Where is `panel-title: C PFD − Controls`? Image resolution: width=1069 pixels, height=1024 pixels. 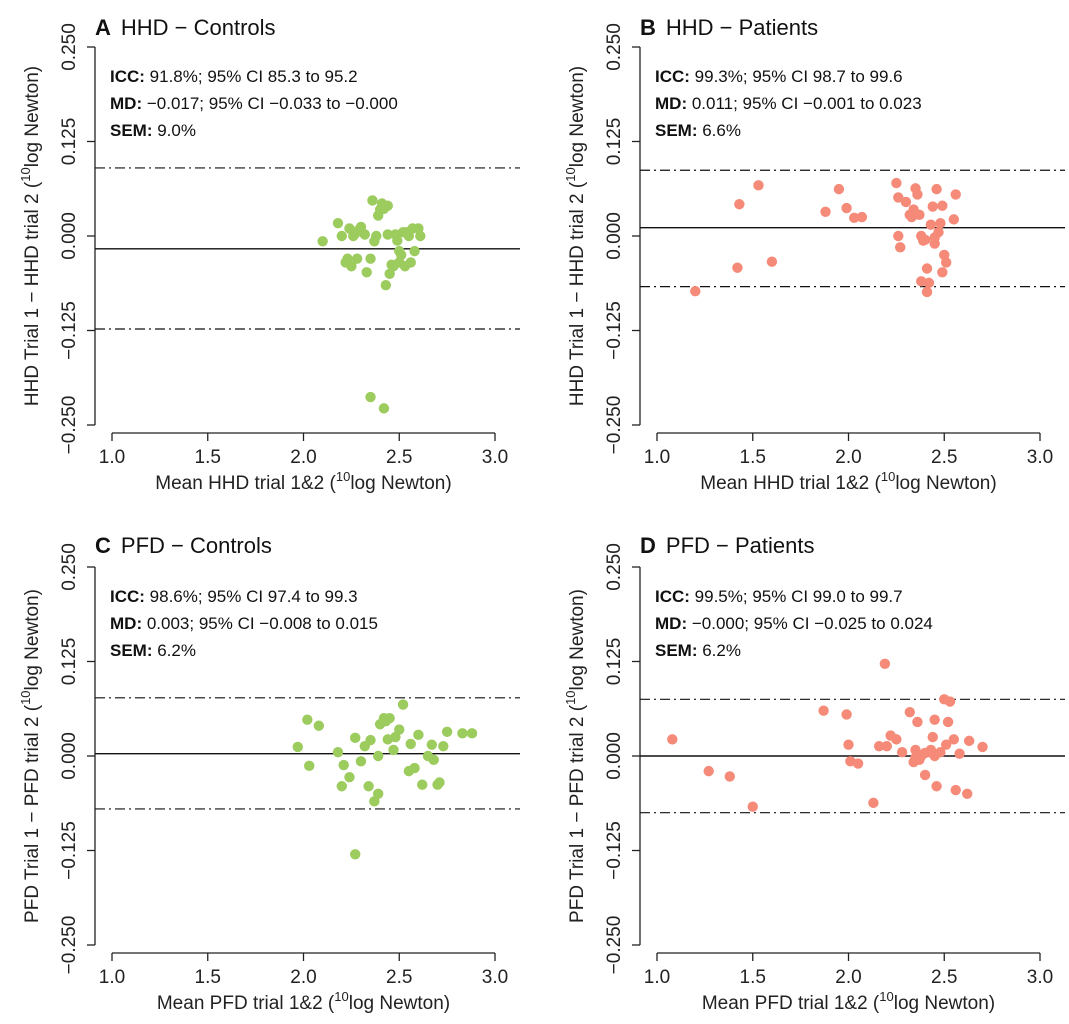
panel-title: C PFD − Controls is located at coordinates (183, 545).